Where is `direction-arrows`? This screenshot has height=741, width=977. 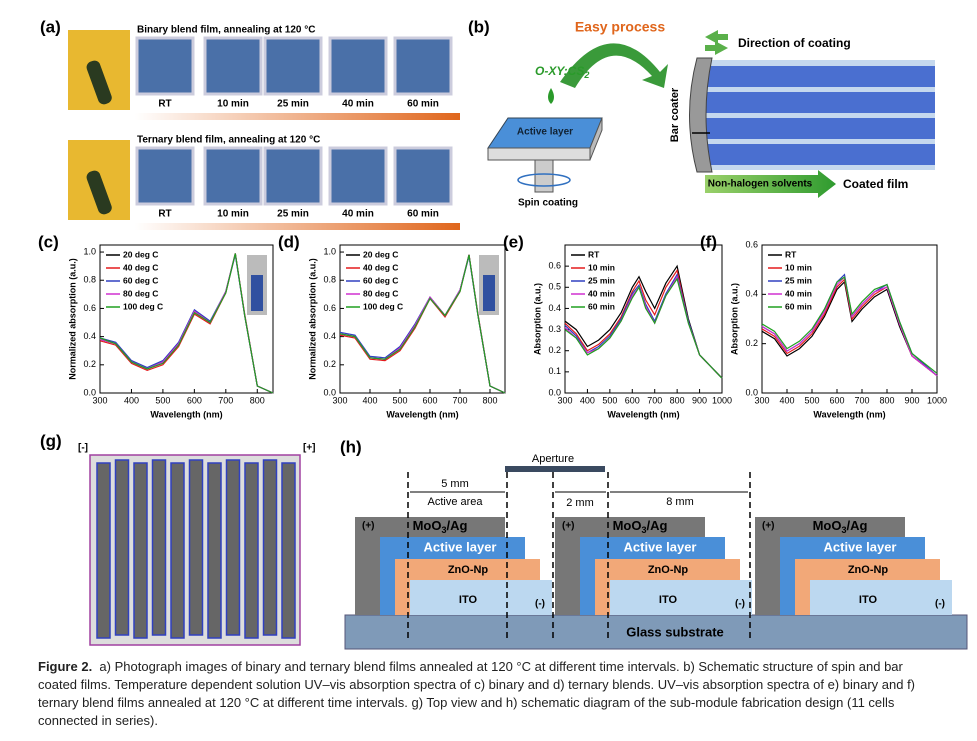 direction-arrows is located at coordinates (716, 42).